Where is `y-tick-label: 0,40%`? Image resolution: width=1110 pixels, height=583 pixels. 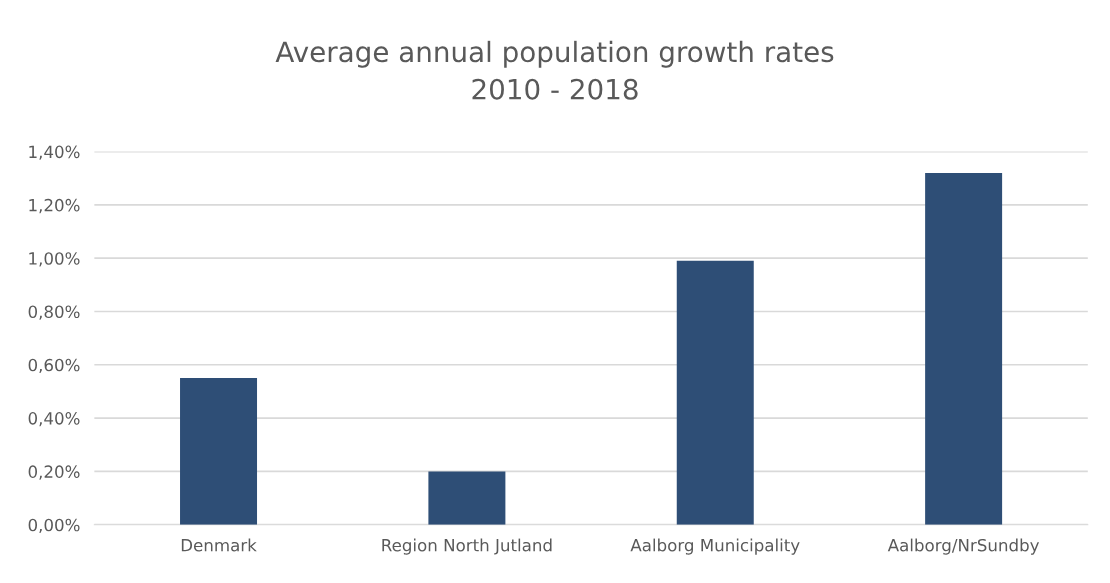
y-tick-label: 0,40% is located at coordinates (54, 419).